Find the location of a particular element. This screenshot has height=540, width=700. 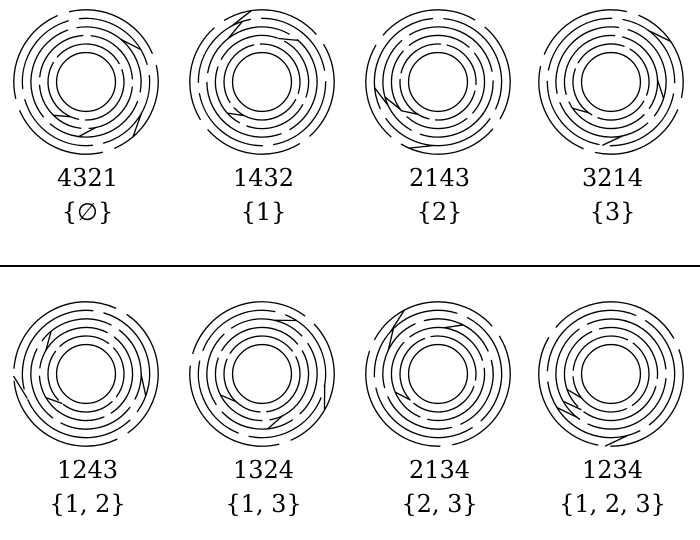

permutation-label: 2143 is located at coordinates (439, 178).